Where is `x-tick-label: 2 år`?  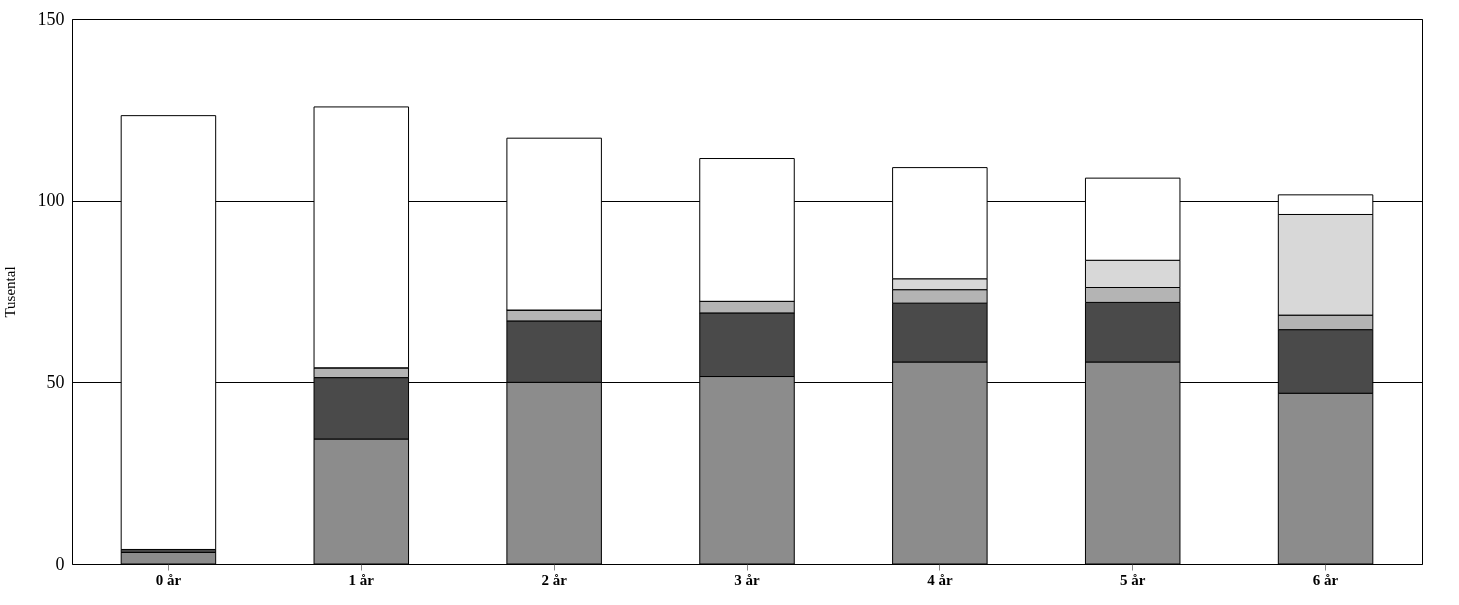 x-tick-label: 2 år is located at coordinates (554, 579).